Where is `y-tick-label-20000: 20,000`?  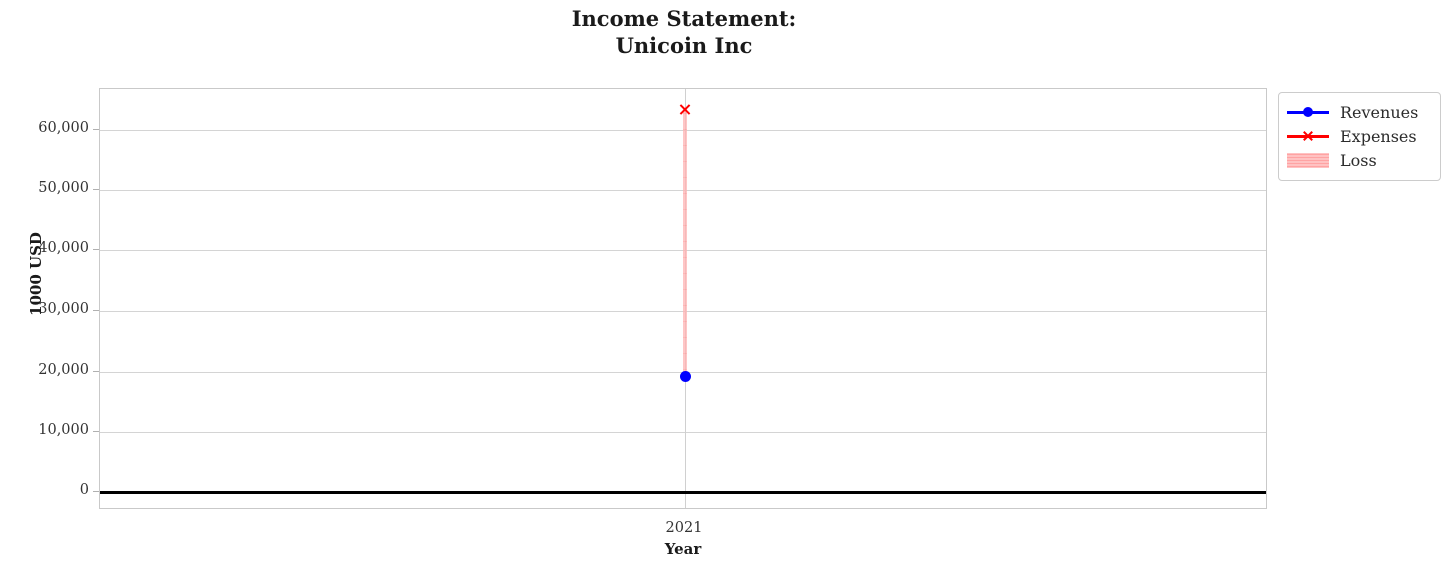 y-tick-label-20000: 20,000 is located at coordinates (63, 370).